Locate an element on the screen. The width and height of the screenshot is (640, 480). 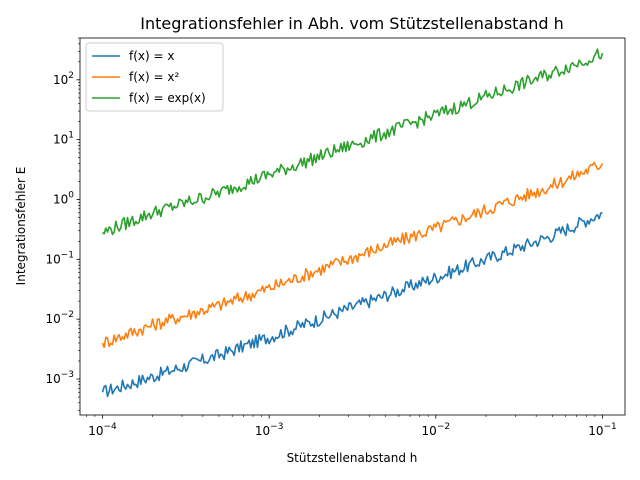
legend-entries: f(x) = x f(x) = x² f(x) = exp(x) is located at coordinates (149, 77).